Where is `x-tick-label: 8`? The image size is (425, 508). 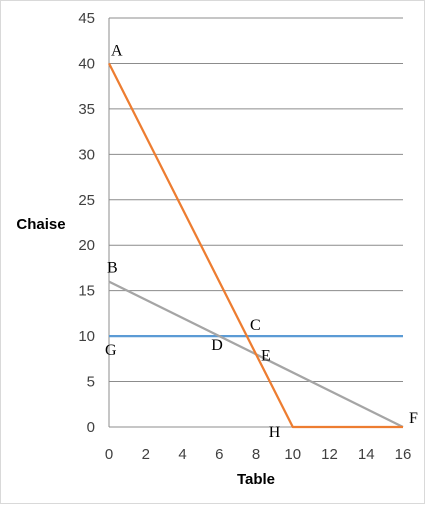 x-tick-label: 8 is located at coordinates (256, 454).